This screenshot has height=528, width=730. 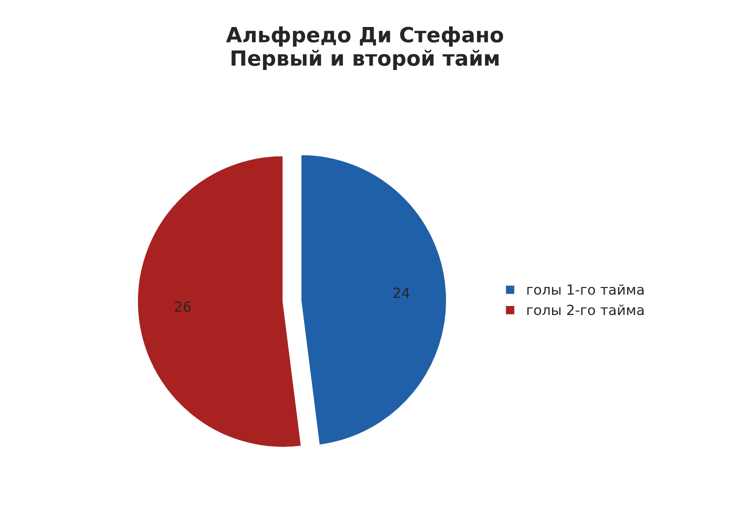 What do you see at coordinates (401, 293) in the screenshot?
I see `data-label: 24` at bounding box center [401, 293].